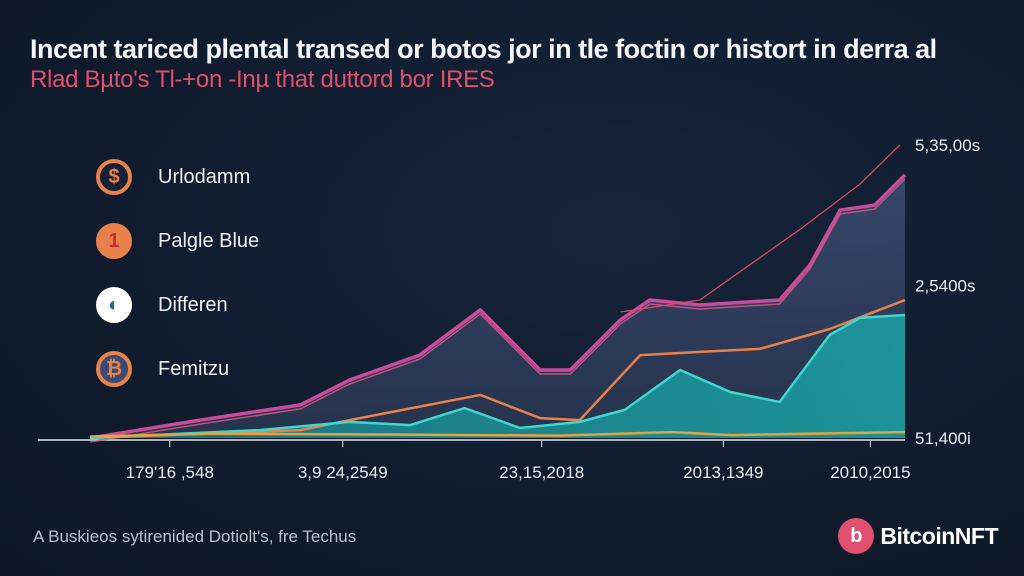  I want to click on dollar-coin-icon: $, so click(114, 177).